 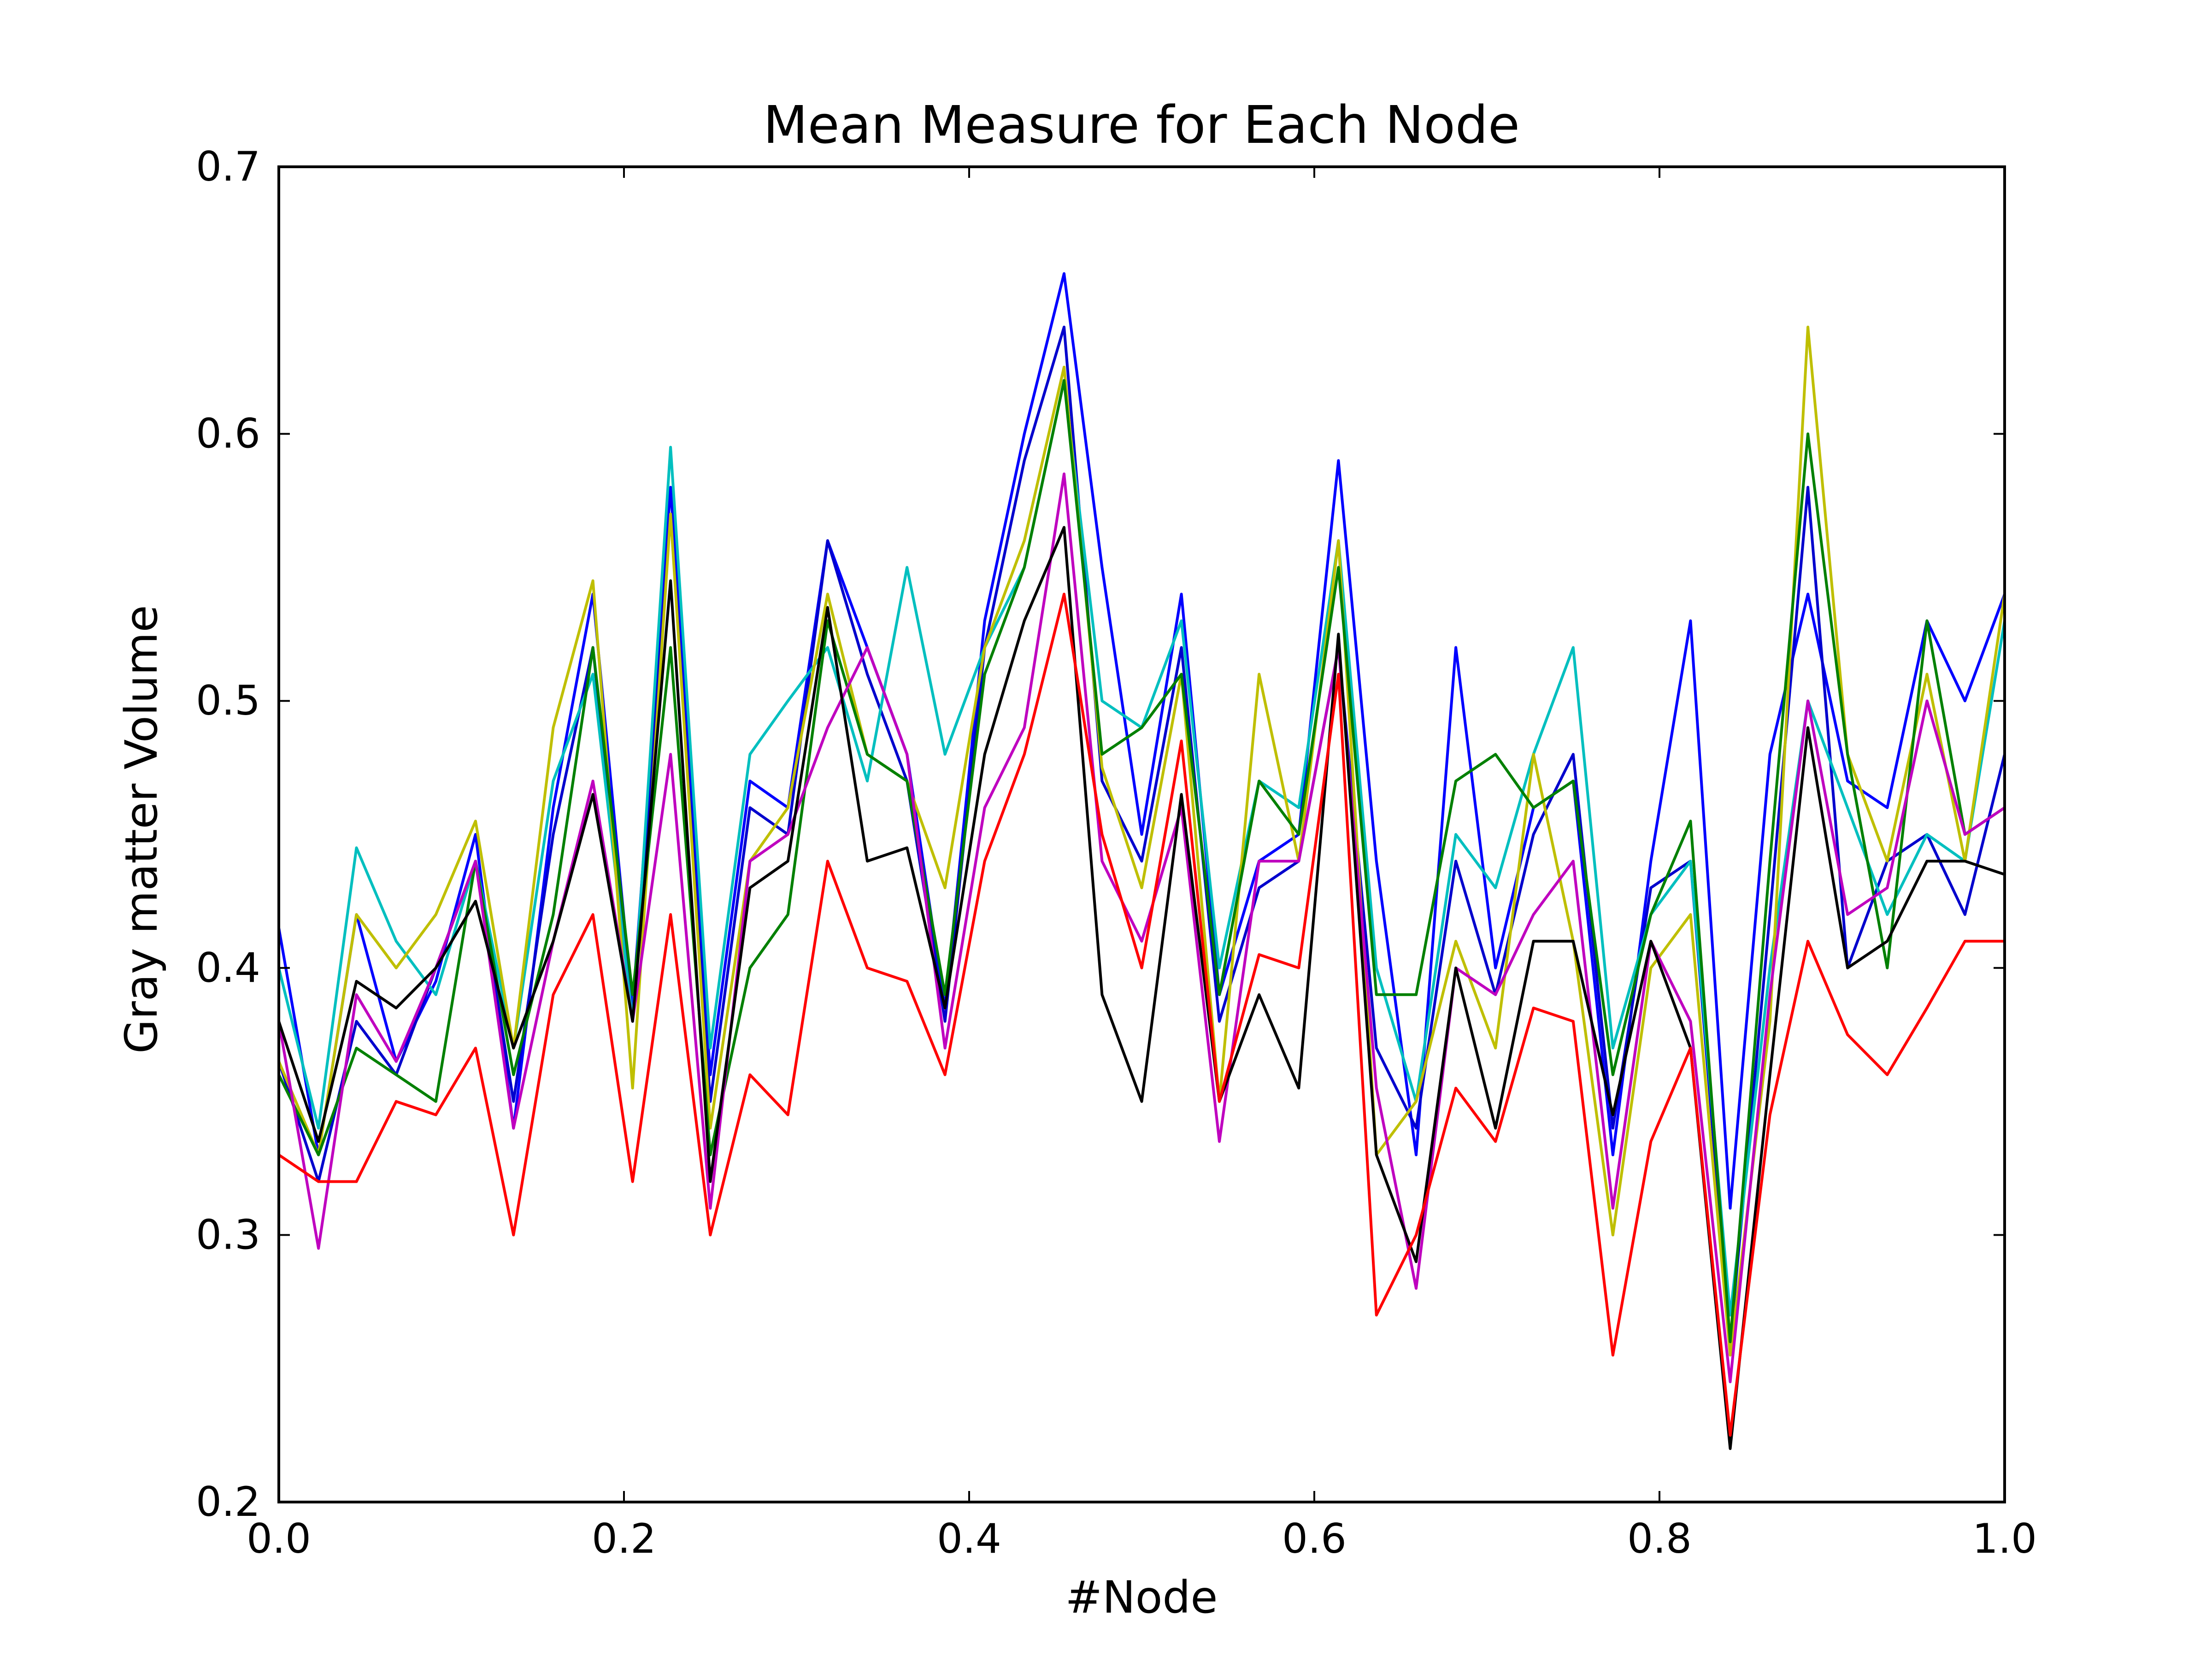 I want to click on y-tick-label: 0.3, so click(x=228, y=1234).